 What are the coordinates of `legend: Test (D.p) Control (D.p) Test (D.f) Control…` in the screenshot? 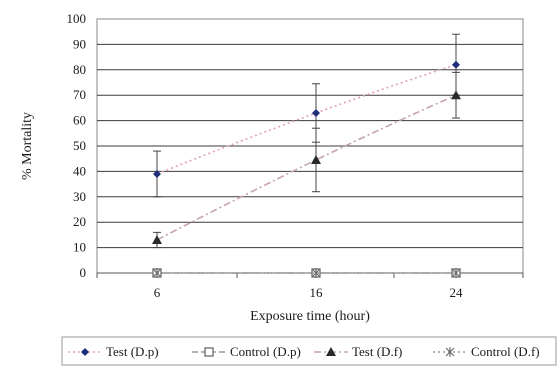 It's located at (309, 351).